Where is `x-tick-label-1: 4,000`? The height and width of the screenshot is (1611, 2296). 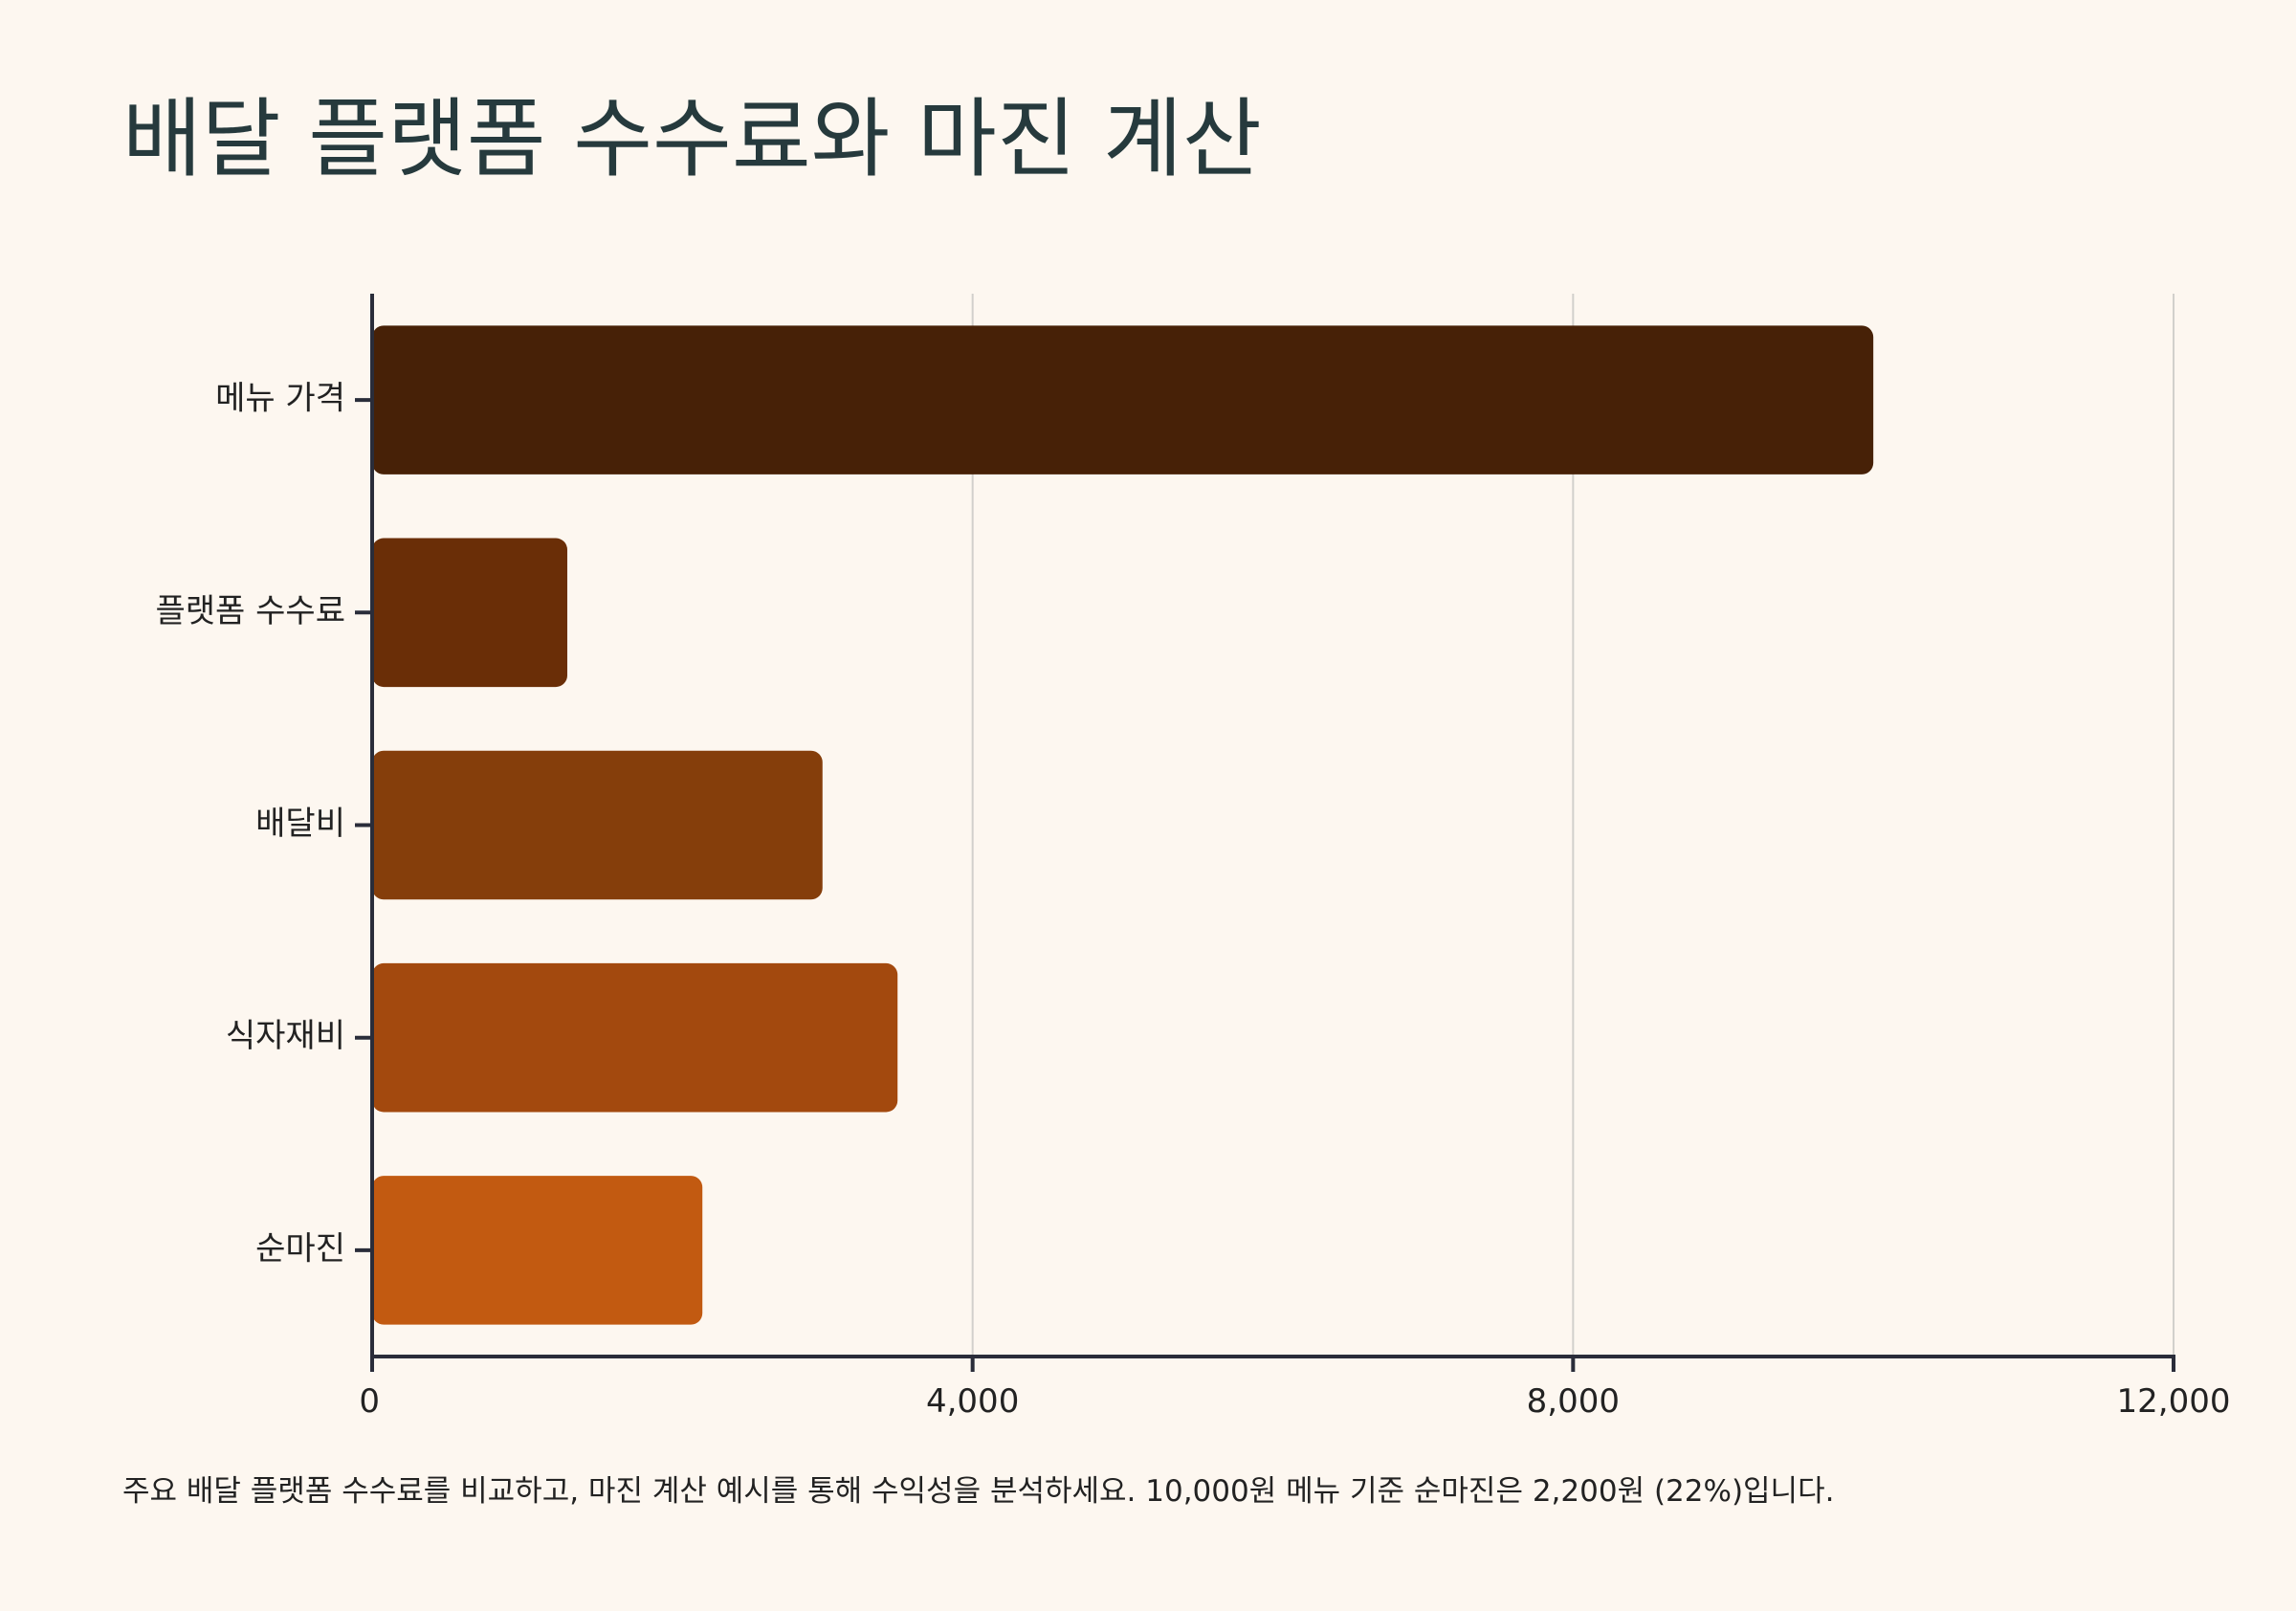 x-tick-label-1: 4,000 is located at coordinates (972, 1401).